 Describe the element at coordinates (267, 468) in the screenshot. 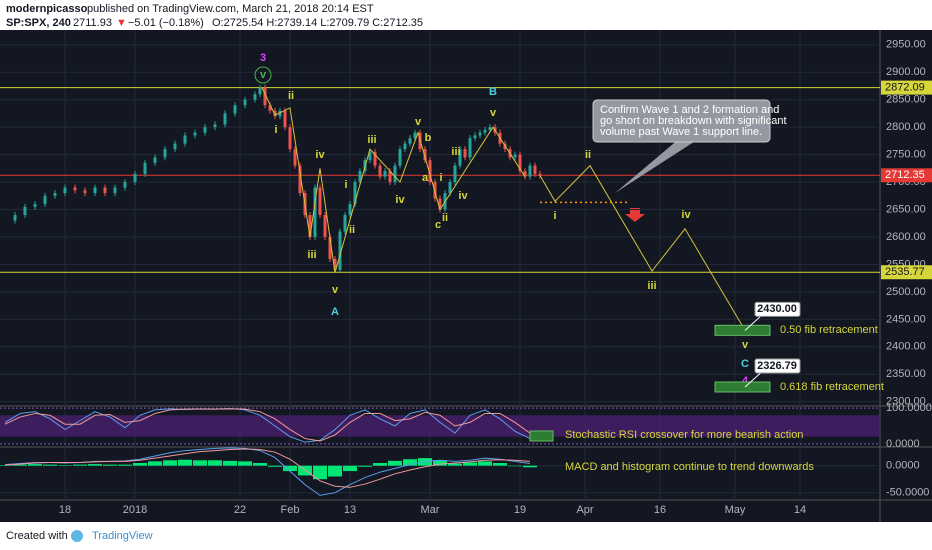

I see `macd-signal` at that location.